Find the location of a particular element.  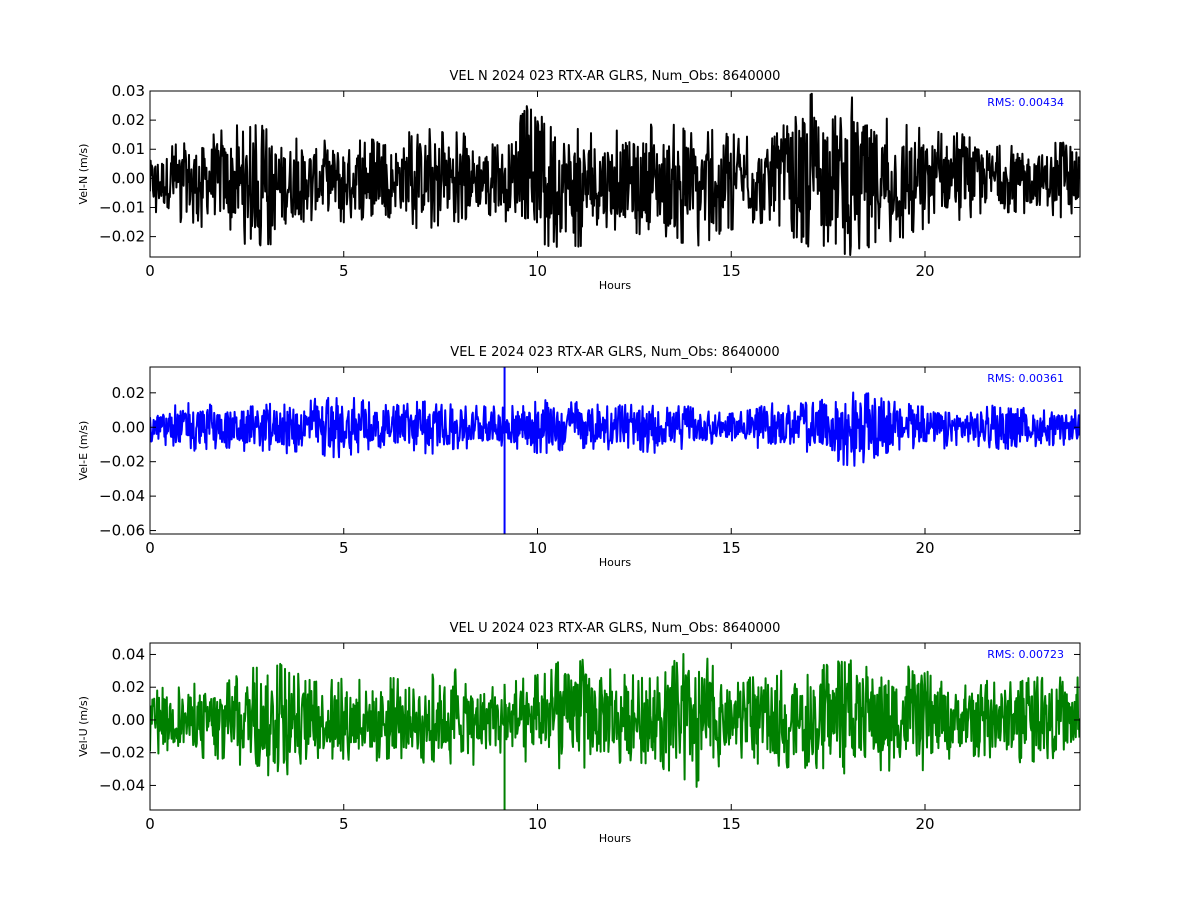

rms-annotation: RMS: 0.00361 is located at coordinates (1025, 378).